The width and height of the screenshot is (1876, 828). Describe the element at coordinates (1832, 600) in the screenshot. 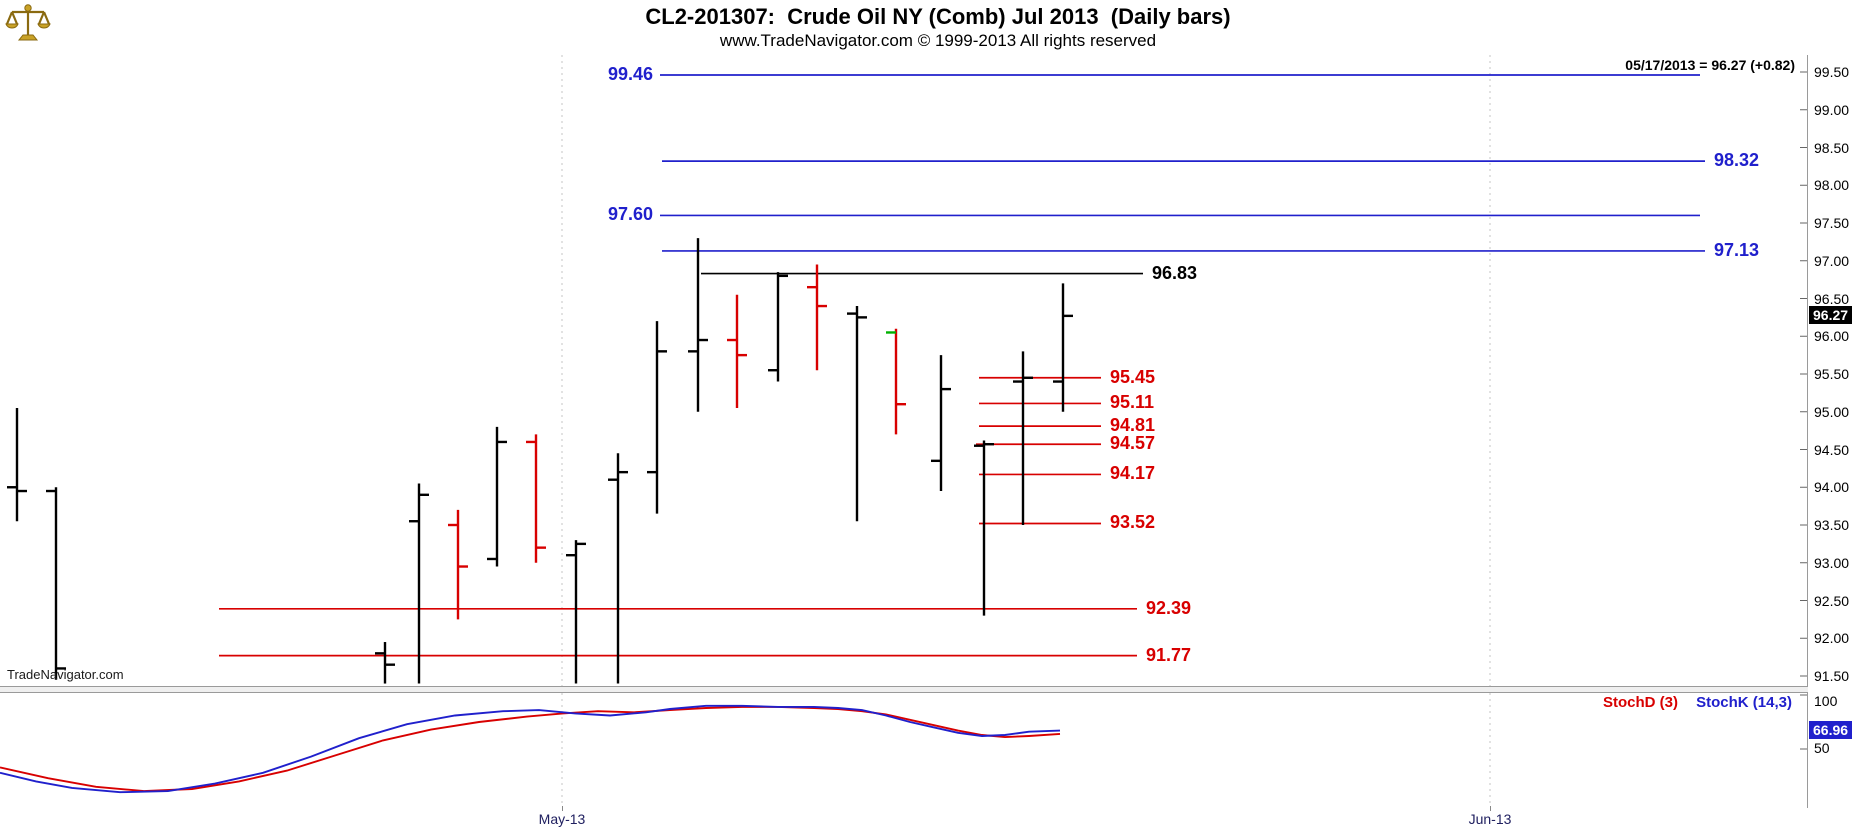

I see `price-axis-label: 92.50` at that location.